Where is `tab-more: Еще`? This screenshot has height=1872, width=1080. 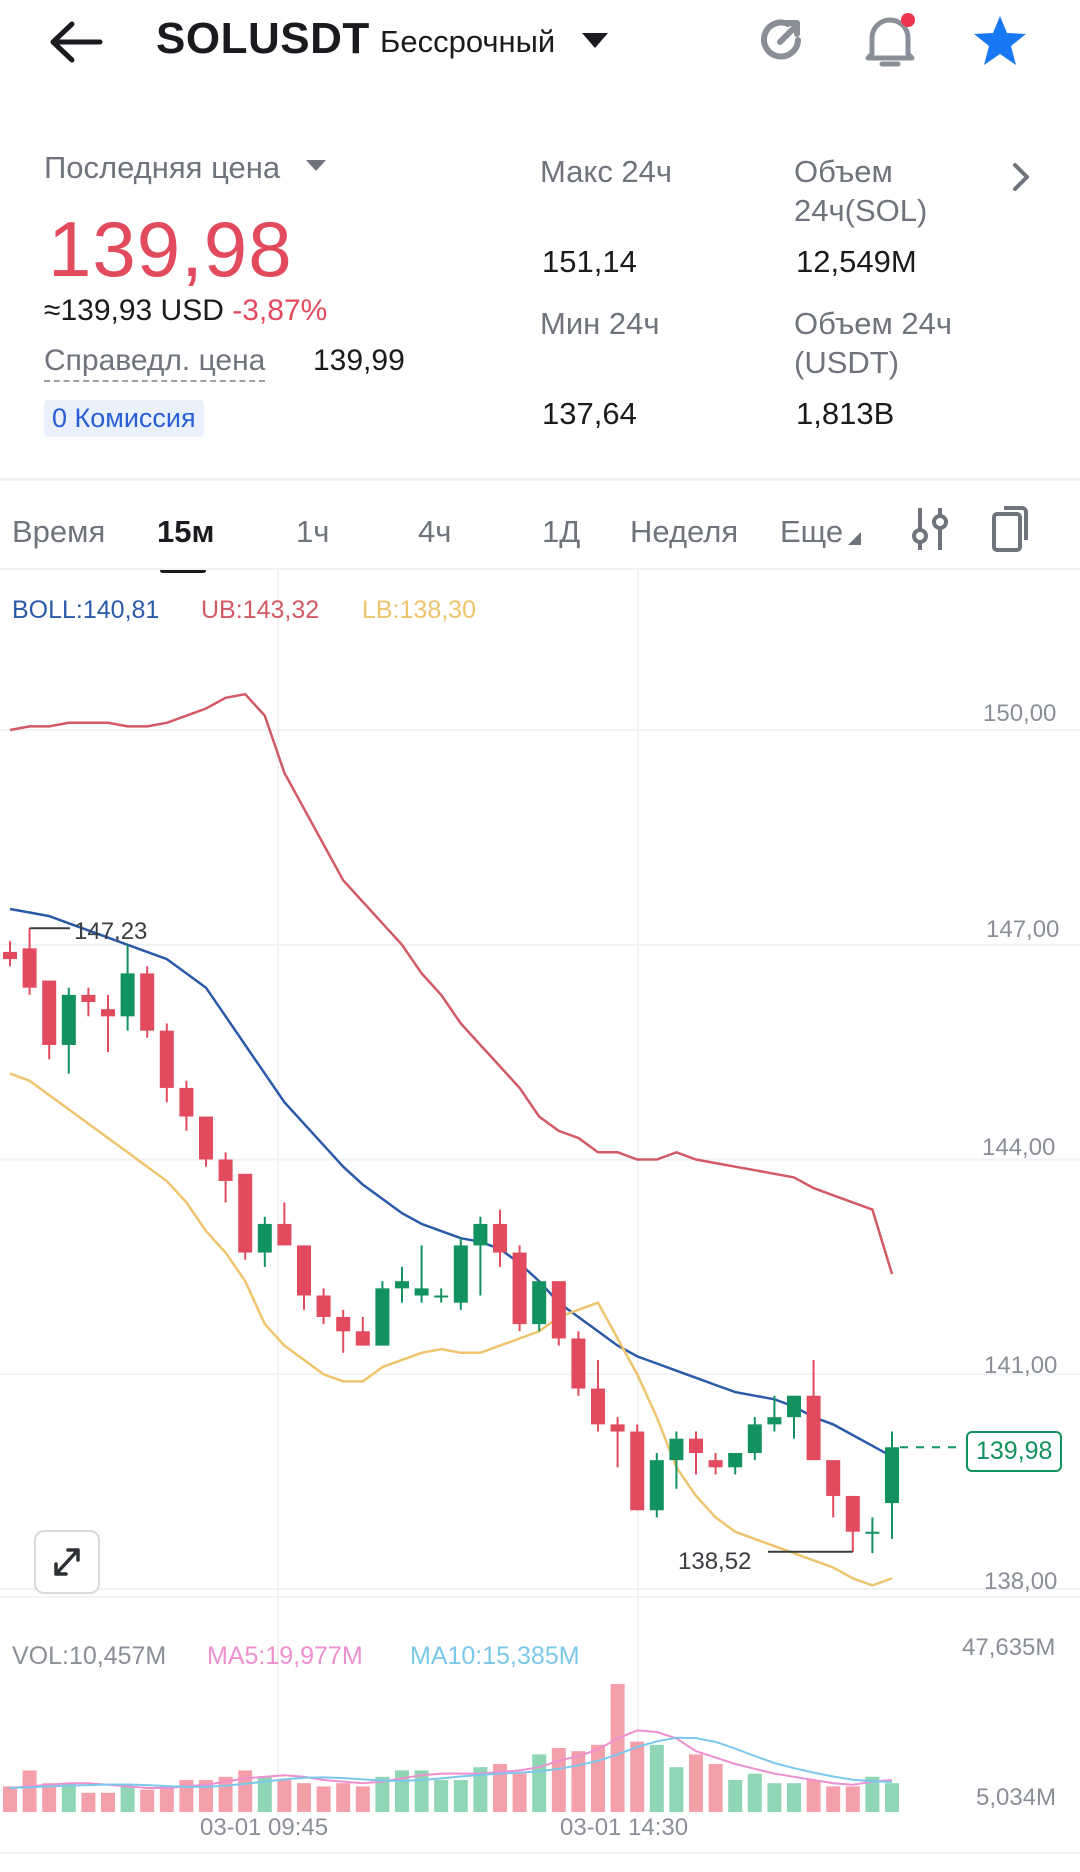
tab-more: Еще is located at coordinates (812, 531).